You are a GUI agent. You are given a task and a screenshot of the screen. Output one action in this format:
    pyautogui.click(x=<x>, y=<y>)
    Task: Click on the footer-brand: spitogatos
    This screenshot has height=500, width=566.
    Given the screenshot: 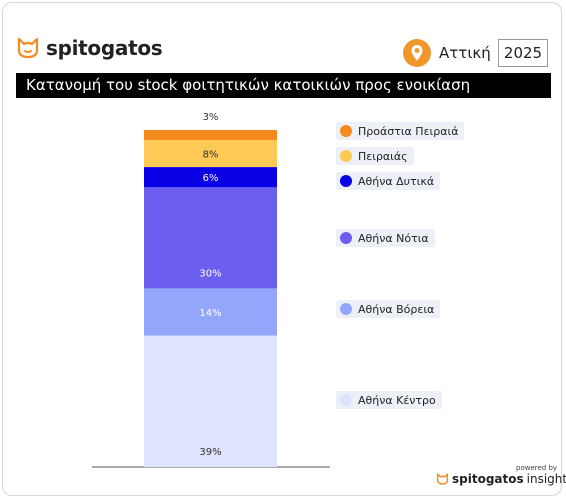 What is the action you would take?
    pyautogui.click(x=488, y=479)
    